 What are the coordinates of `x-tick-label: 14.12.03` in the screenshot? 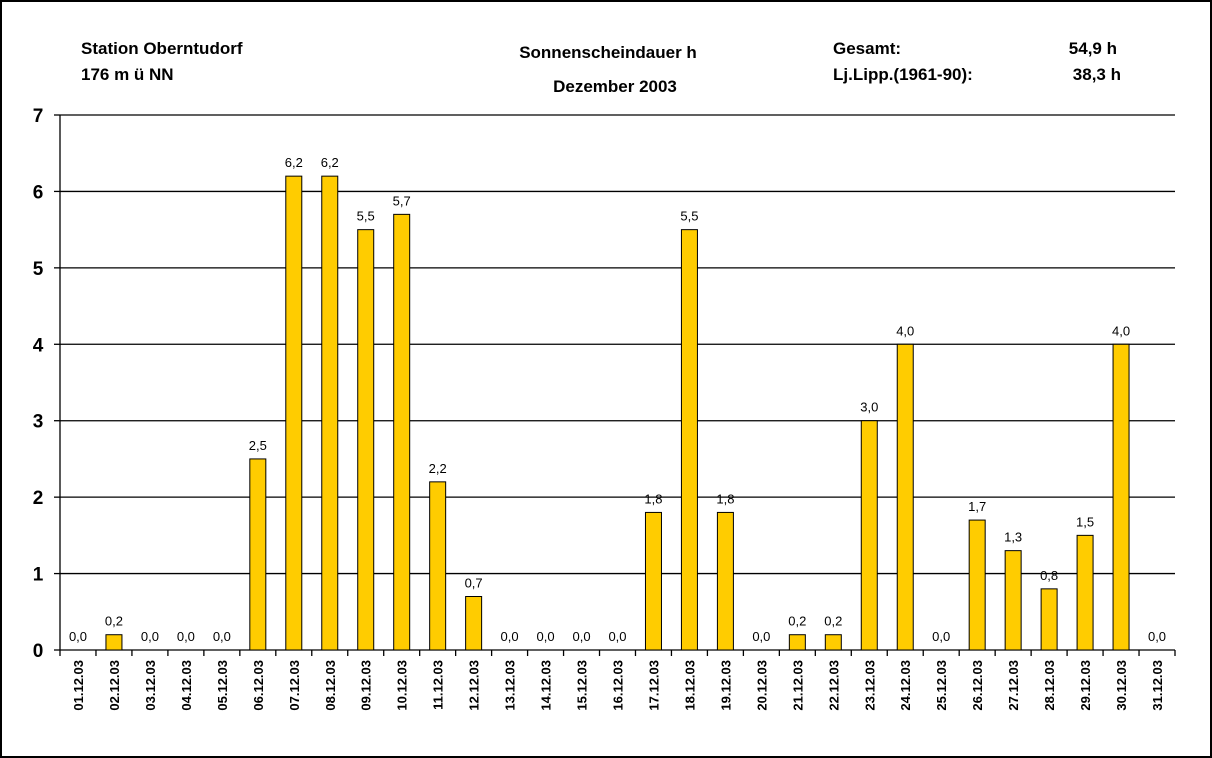 It's located at (546, 685).